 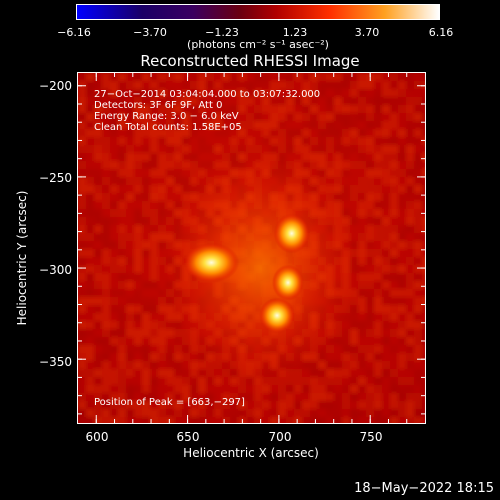 I want to click on colorbar-units: (photons cm⁻² s⁻¹ asec⁻²), so click(x=258, y=44).